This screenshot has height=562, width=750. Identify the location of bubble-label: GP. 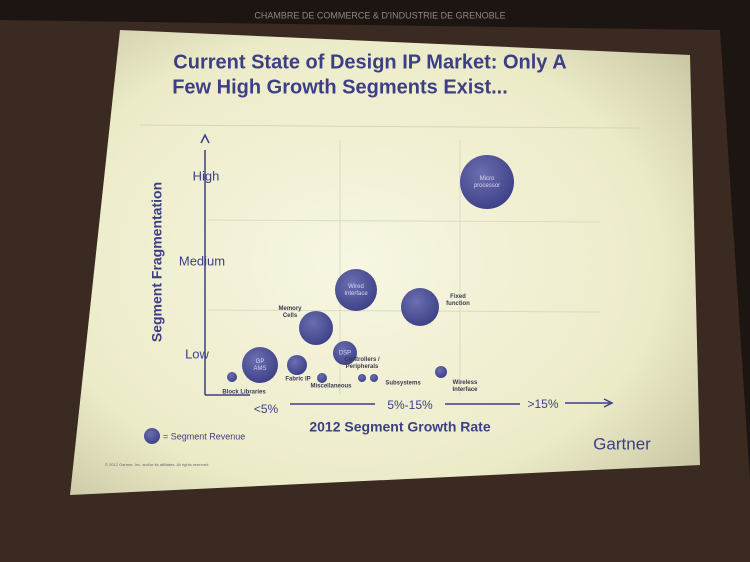
(260, 362).